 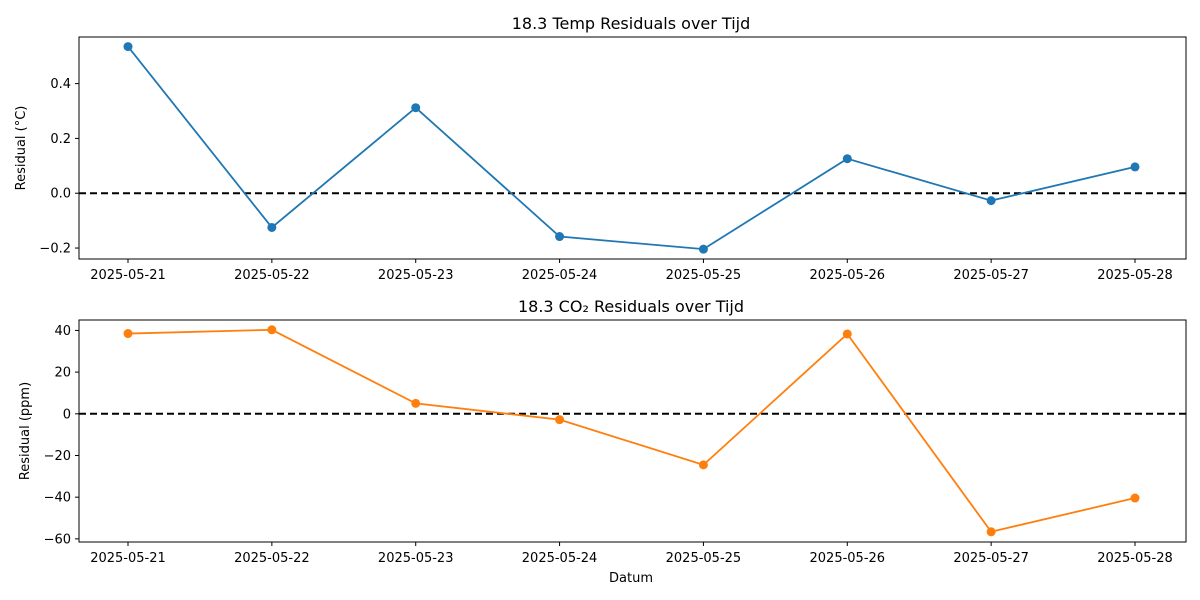 What do you see at coordinates (128, 558) in the screenshot?
I see `co2-x-tick-label: 2025-05-21` at bounding box center [128, 558].